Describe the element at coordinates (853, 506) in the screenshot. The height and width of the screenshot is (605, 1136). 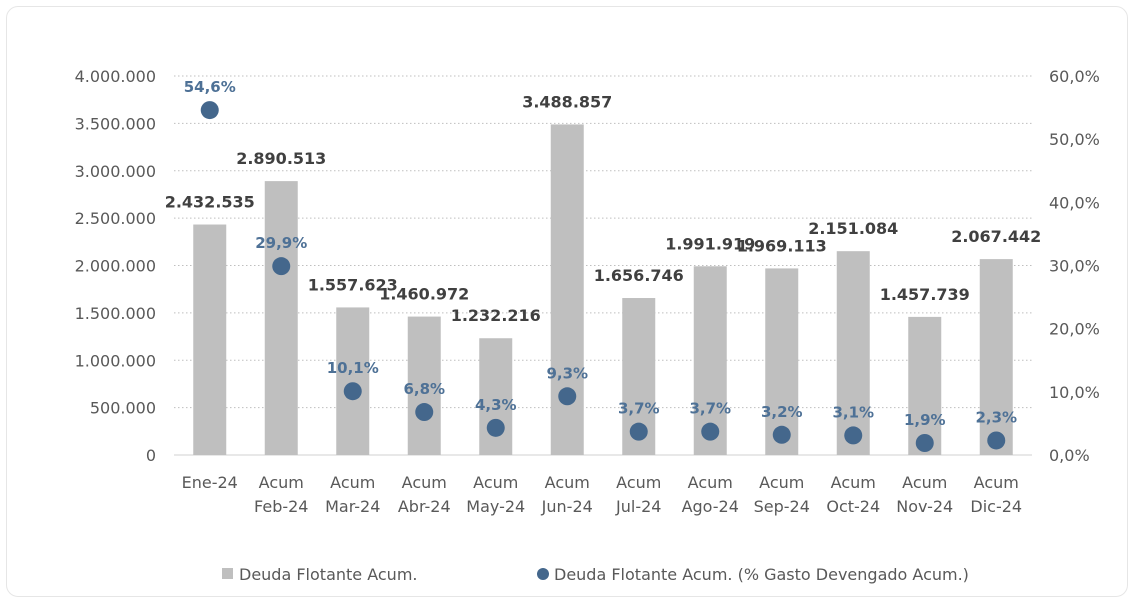
I see `category-label: Oct-24` at that location.